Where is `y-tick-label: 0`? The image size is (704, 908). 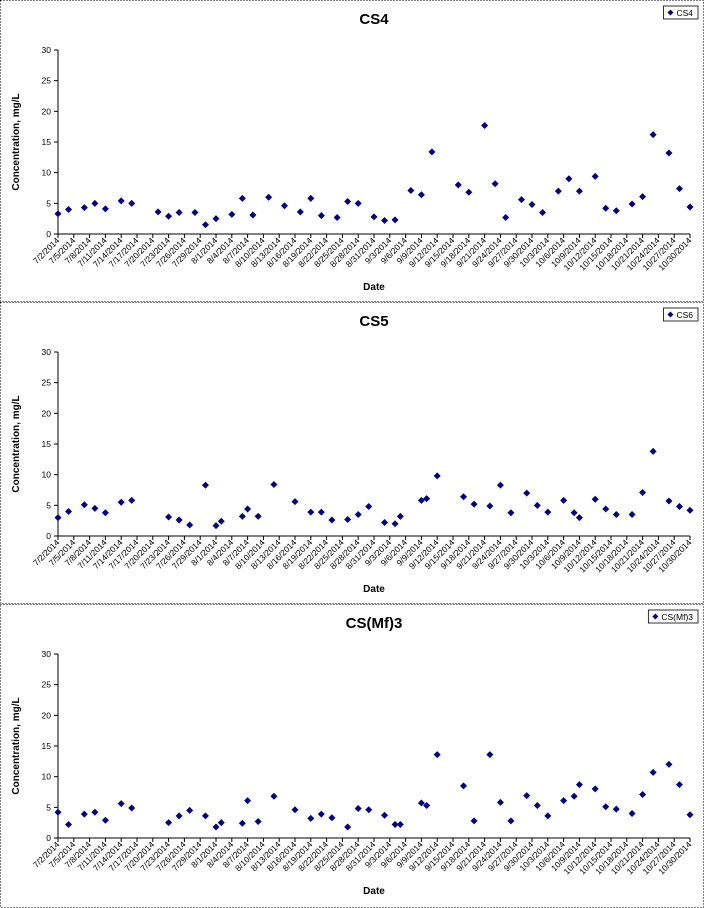
y-tick-label: 0 is located at coordinates (48, 234).